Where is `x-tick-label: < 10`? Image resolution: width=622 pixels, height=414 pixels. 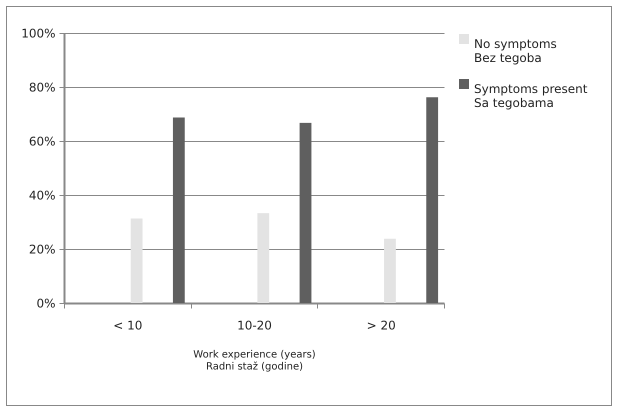 x-tick-label: < 10 is located at coordinates (127, 325).